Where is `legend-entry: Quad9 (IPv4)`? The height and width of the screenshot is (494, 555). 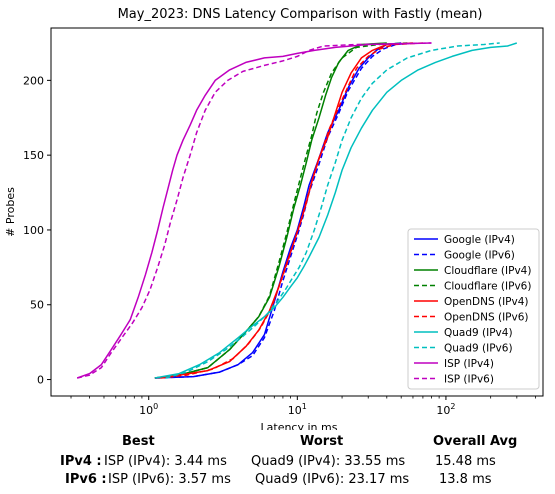 legend-entry: Quad9 (IPv4) is located at coordinates (478, 333).